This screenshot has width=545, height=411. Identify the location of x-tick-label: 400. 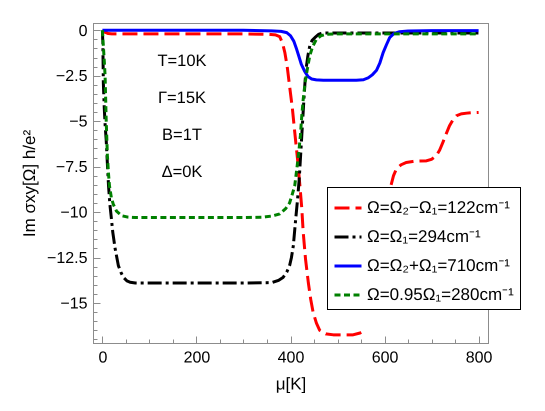
(291, 358).